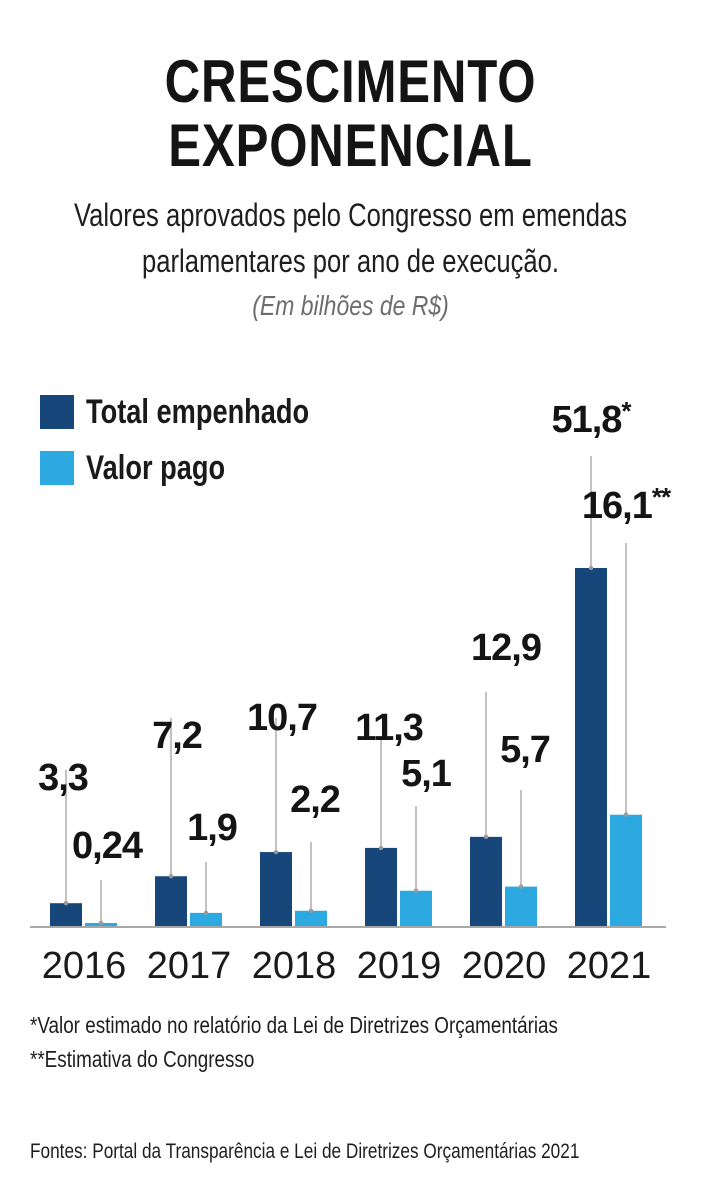  Describe the element at coordinates (504, 966) in the screenshot. I see `x-tick-label-2020: 2020` at that location.